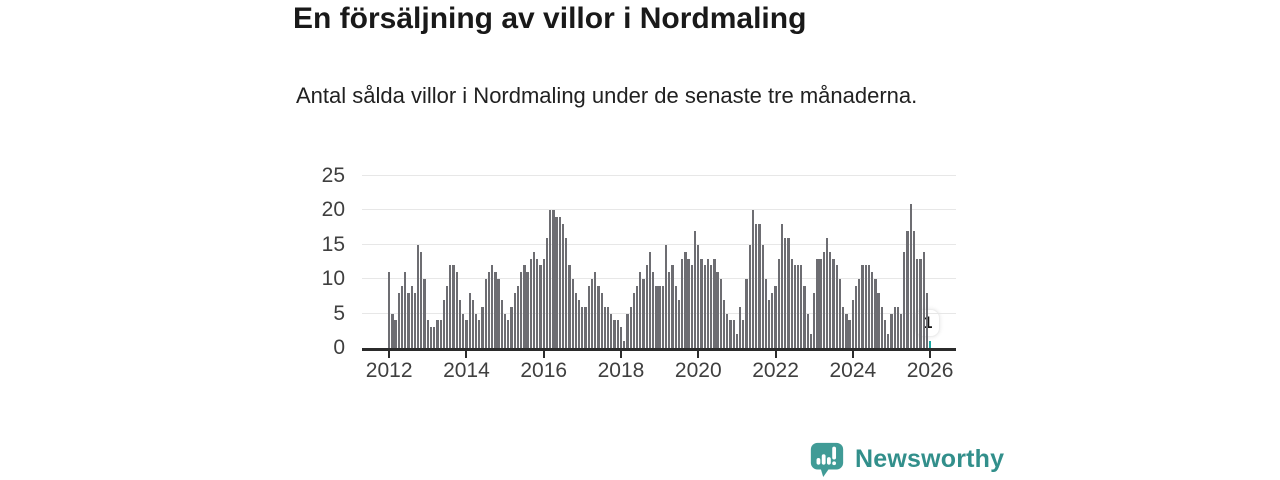  Describe the element at coordinates (339, 313) in the screenshot. I see `y-tick-label: 5` at that location.